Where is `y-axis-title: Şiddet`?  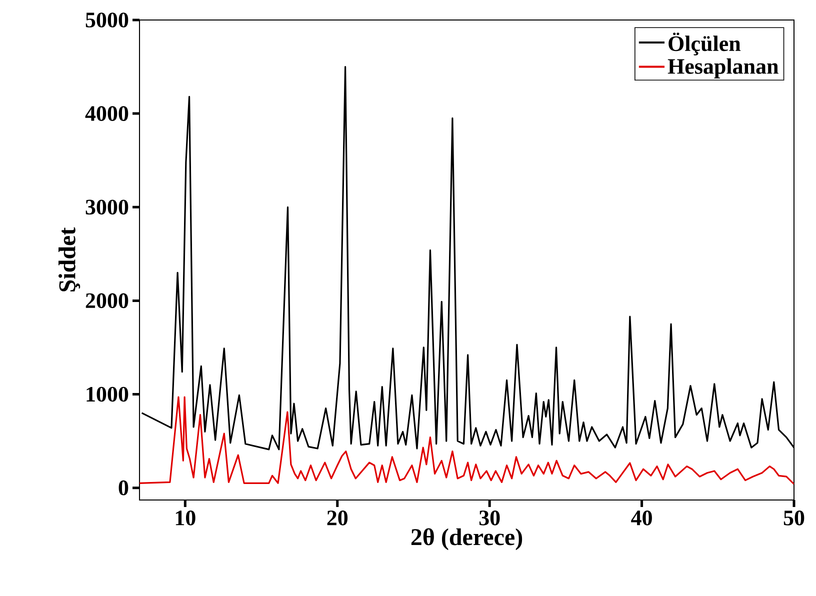 y-axis-title: Şiddet is located at coordinates (69, 259).